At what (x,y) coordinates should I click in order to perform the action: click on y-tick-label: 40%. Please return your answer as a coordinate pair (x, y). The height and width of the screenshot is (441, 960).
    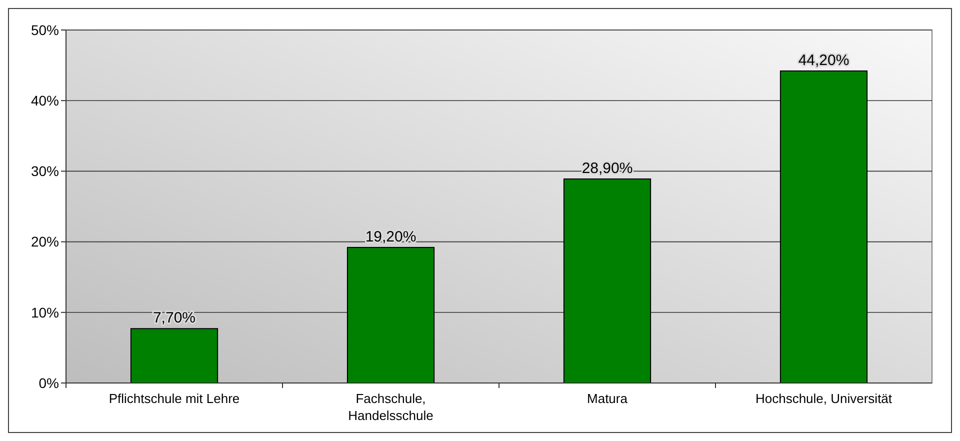
    Looking at the image, I should click on (44, 100).